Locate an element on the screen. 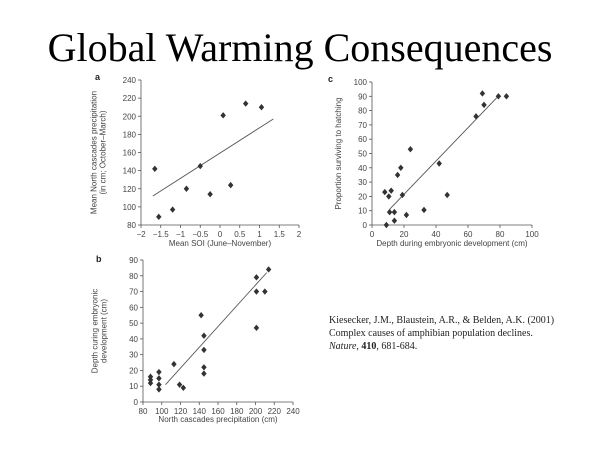 This screenshot has width=600, height=450. x-axis-label: Depth during embryonic development (cm) is located at coordinates (452, 243).